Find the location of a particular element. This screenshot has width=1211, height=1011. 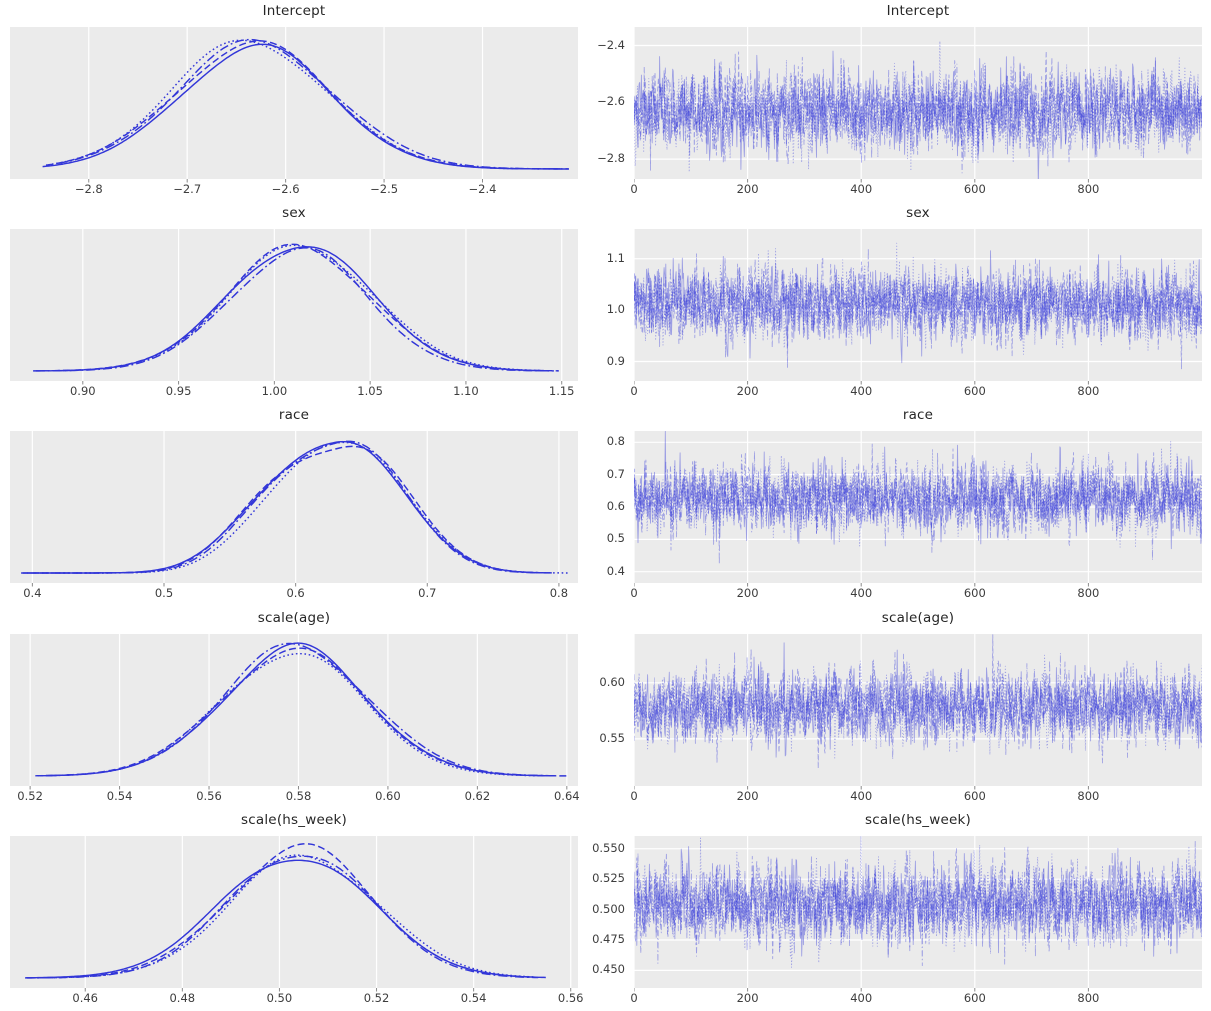

y-tick-label: 0.525 is located at coordinates (608, 878).